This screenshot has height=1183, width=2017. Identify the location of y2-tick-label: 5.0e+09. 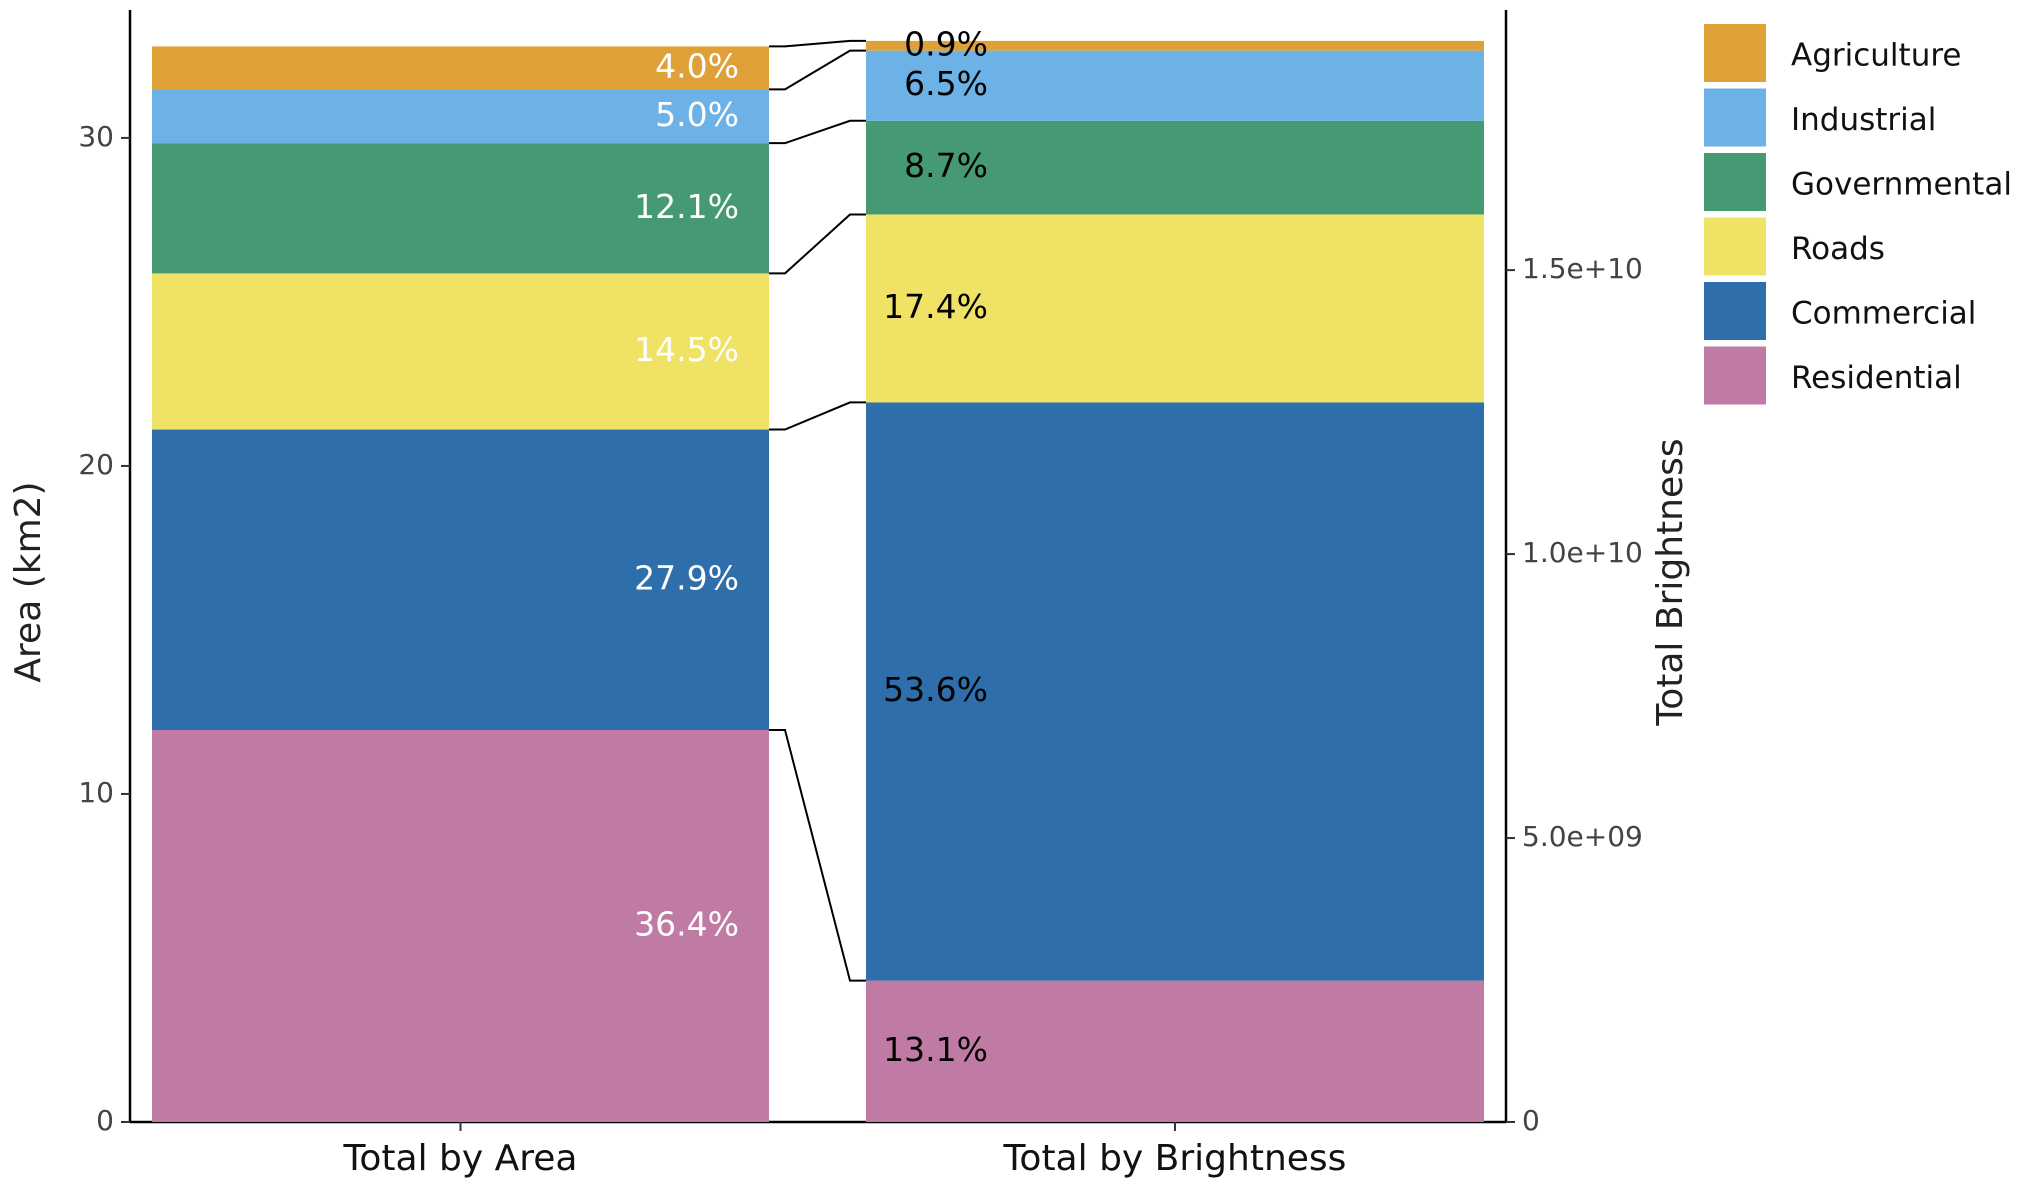
(1582, 836).